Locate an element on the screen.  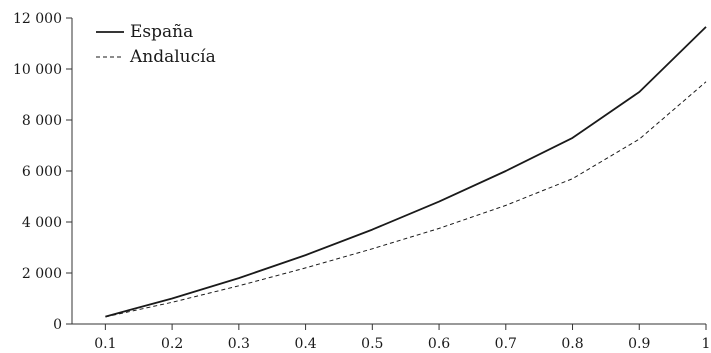
legend: España Andalucía is located at coordinates (156, 44).